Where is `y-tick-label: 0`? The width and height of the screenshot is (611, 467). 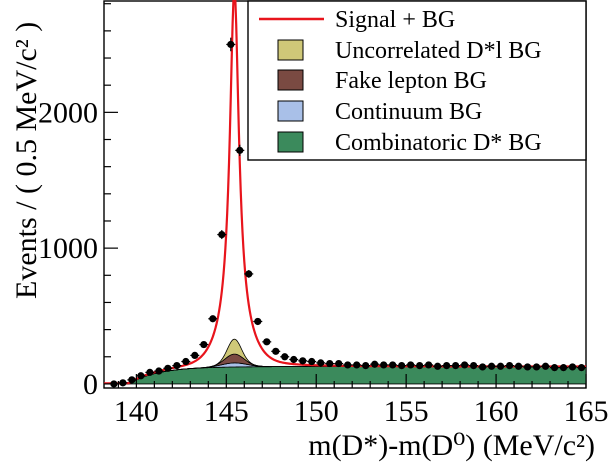 y-tick-label: 0 is located at coordinates (90, 384).